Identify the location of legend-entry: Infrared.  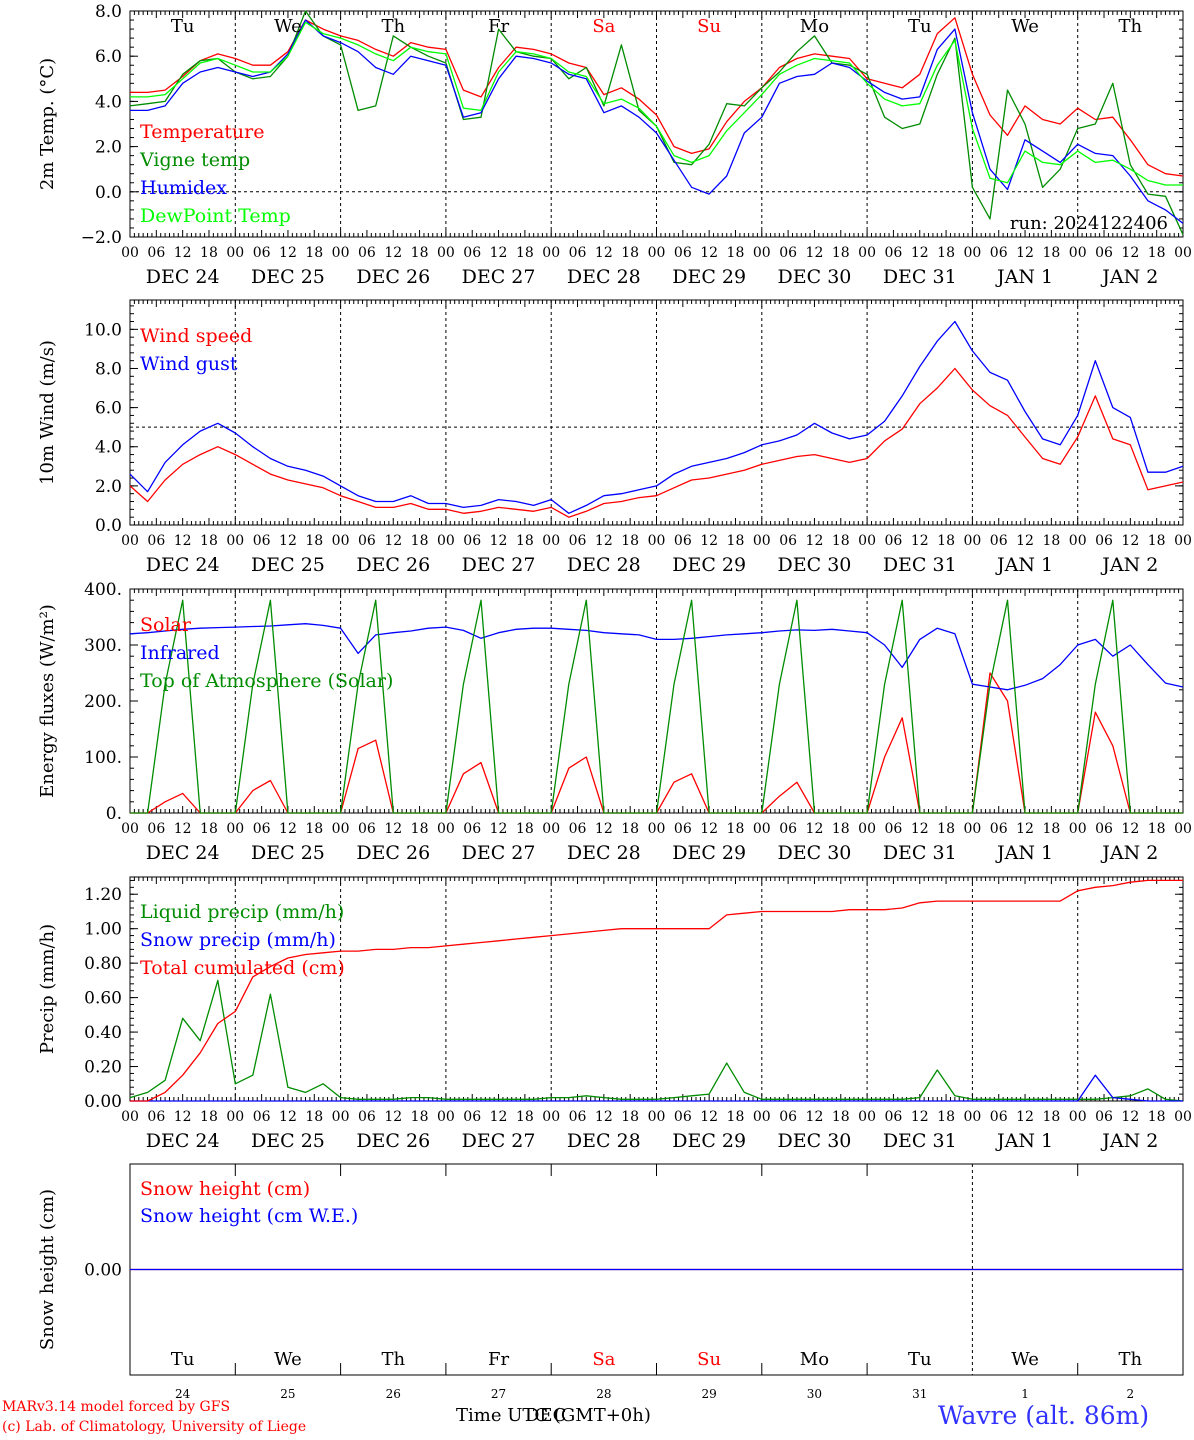
(180, 653).